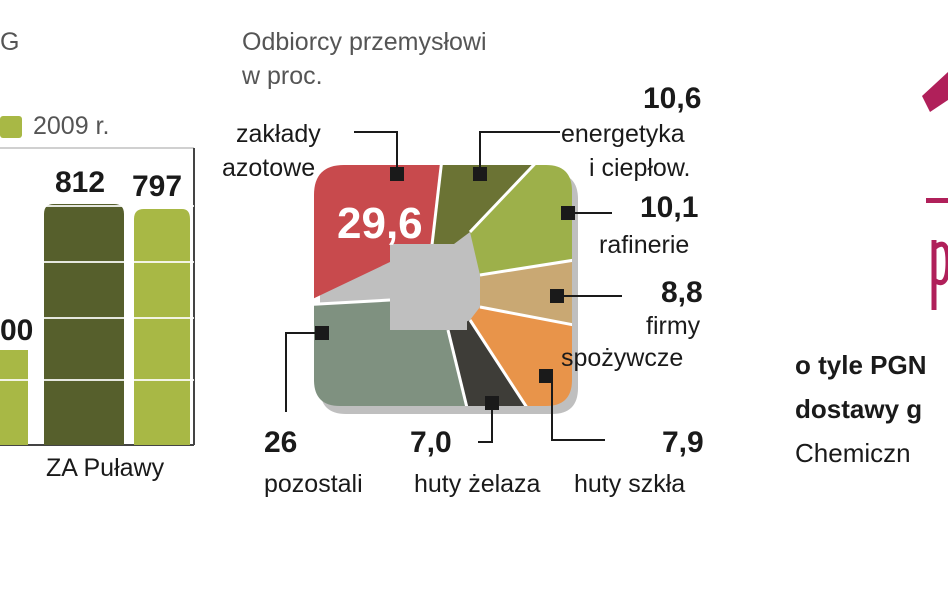 This screenshot has width=948, height=593. Describe the element at coordinates (833, 365) in the screenshot. I see `right-line1-a: o tyle` at that location.